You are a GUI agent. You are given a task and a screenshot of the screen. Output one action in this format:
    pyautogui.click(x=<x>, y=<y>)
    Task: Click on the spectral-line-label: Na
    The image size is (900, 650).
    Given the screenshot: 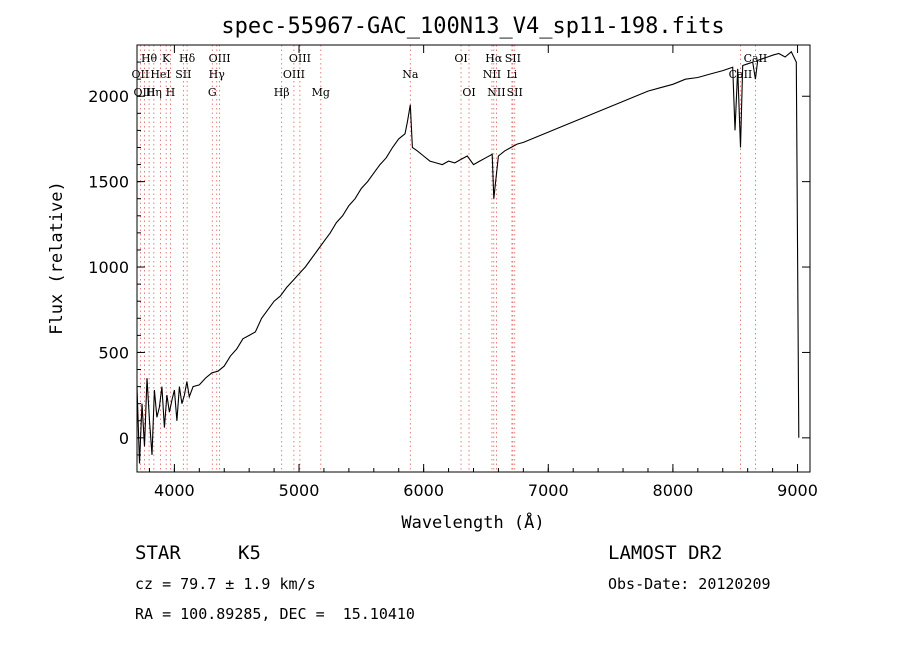 What is the action you would take?
    pyautogui.click(x=410, y=74)
    